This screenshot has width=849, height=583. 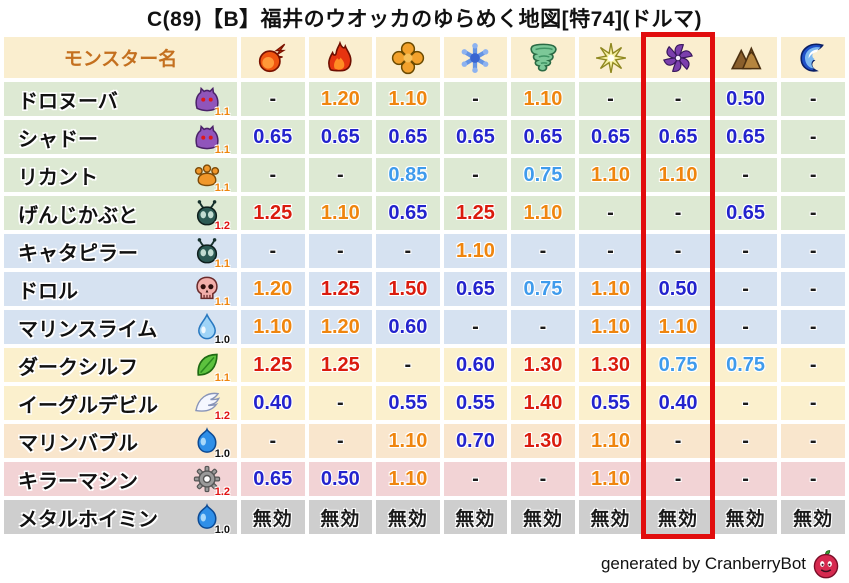 I want to click on value-cell-dein: 1.10, so click(x=610, y=441).